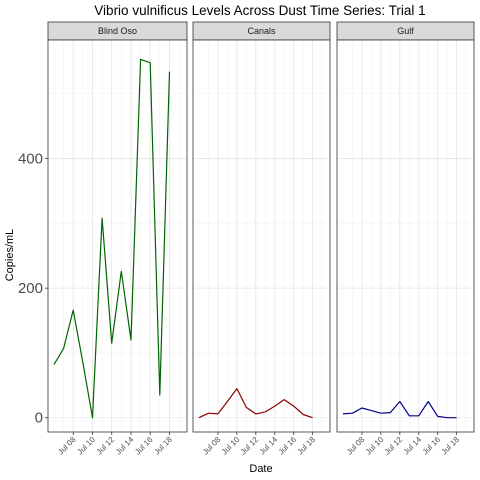 The height and width of the screenshot is (480, 480). I want to click on y-axis-title: Copies/mL, so click(10, 255).